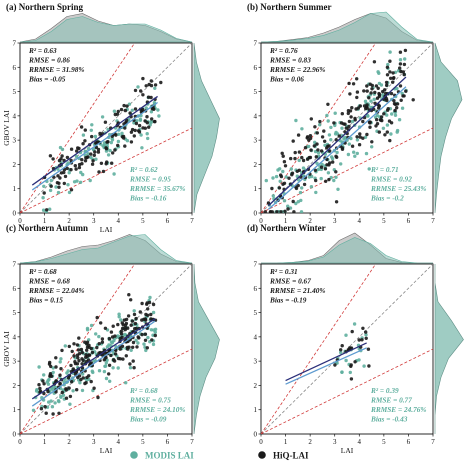  Describe the element at coordinates (94, 442) in the screenshot. I see `x-tick-label: 3` at that location.